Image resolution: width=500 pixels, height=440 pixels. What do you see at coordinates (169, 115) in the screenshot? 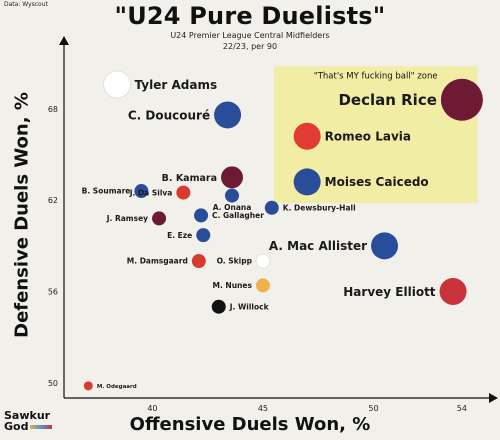
I see `player-label: C. Doucouré` at bounding box center [169, 115].